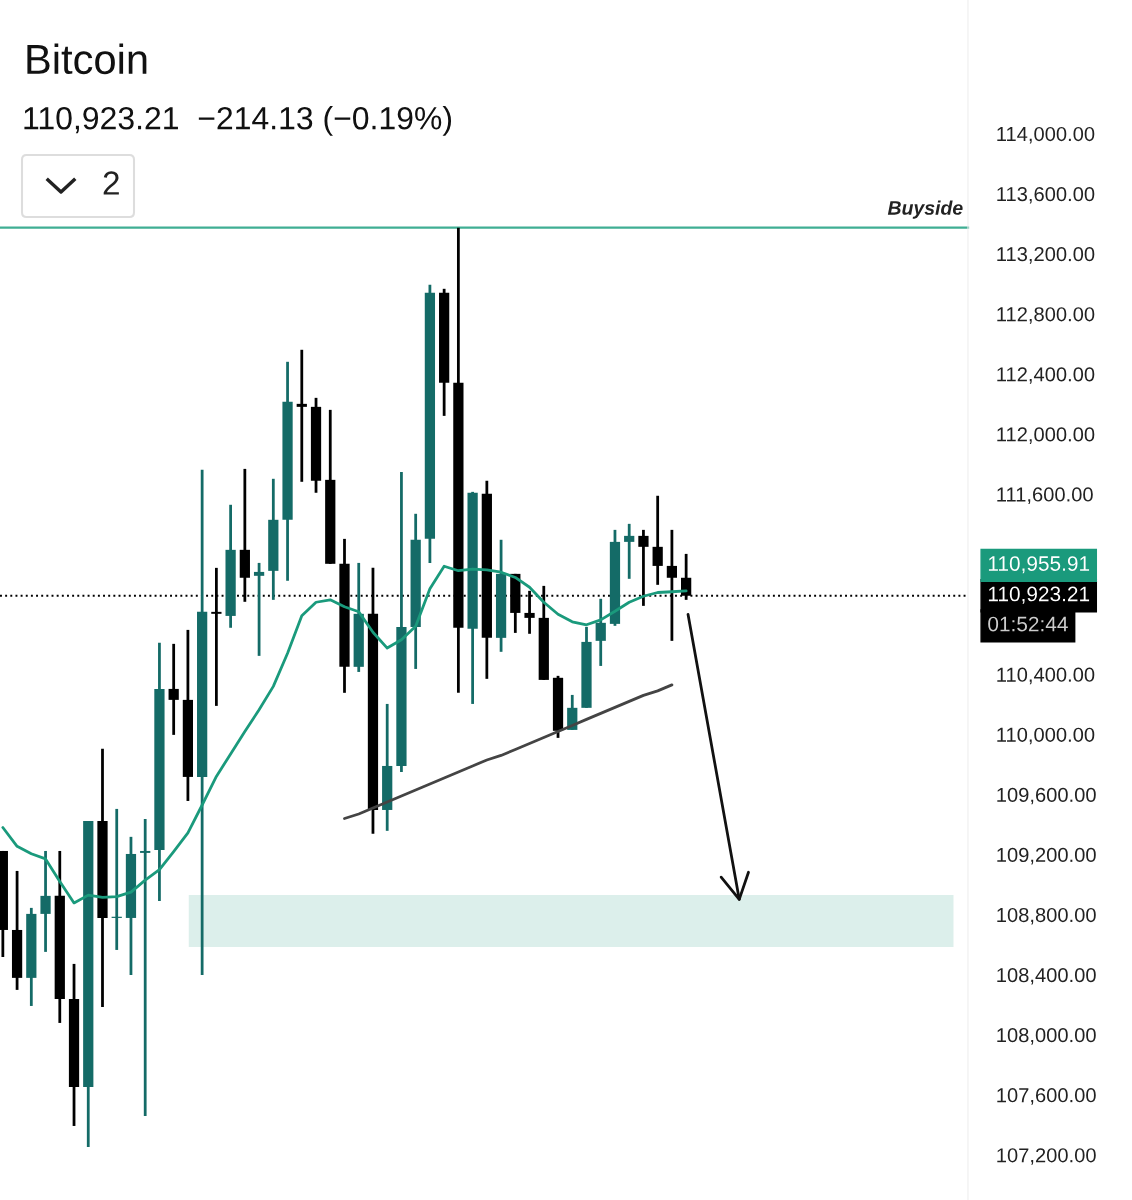  Describe the element at coordinates (1046, 1036) in the screenshot. I see `y-tick-label: 108,000.00` at that location.